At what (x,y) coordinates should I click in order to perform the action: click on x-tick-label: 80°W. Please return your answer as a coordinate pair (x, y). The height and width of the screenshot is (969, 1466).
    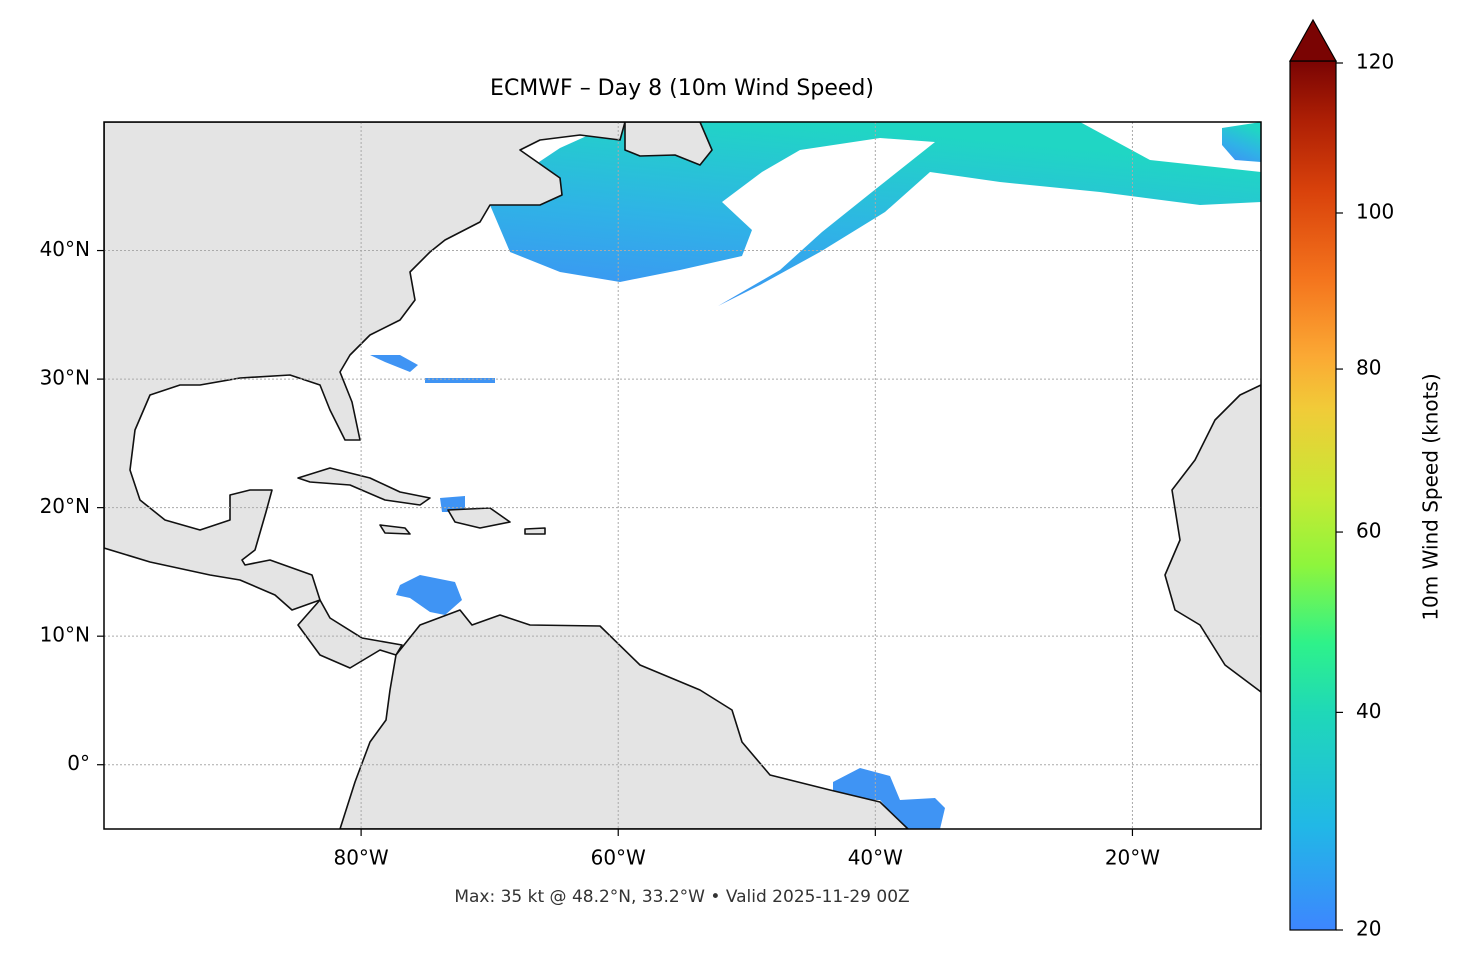
    Looking at the image, I should click on (360, 858).